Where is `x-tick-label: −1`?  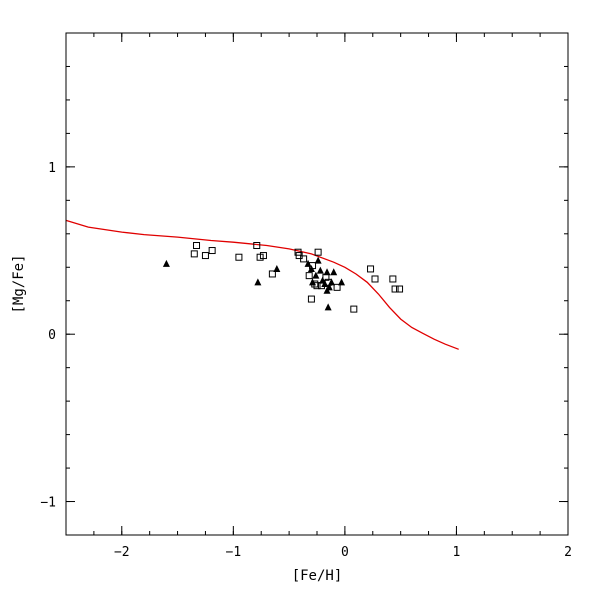 x-tick-label: −1 is located at coordinates (234, 552).